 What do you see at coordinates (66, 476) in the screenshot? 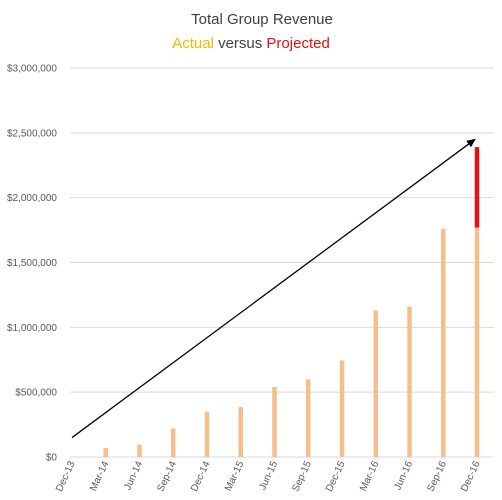
I see `x-tick-label: Dec-13` at bounding box center [66, 476].